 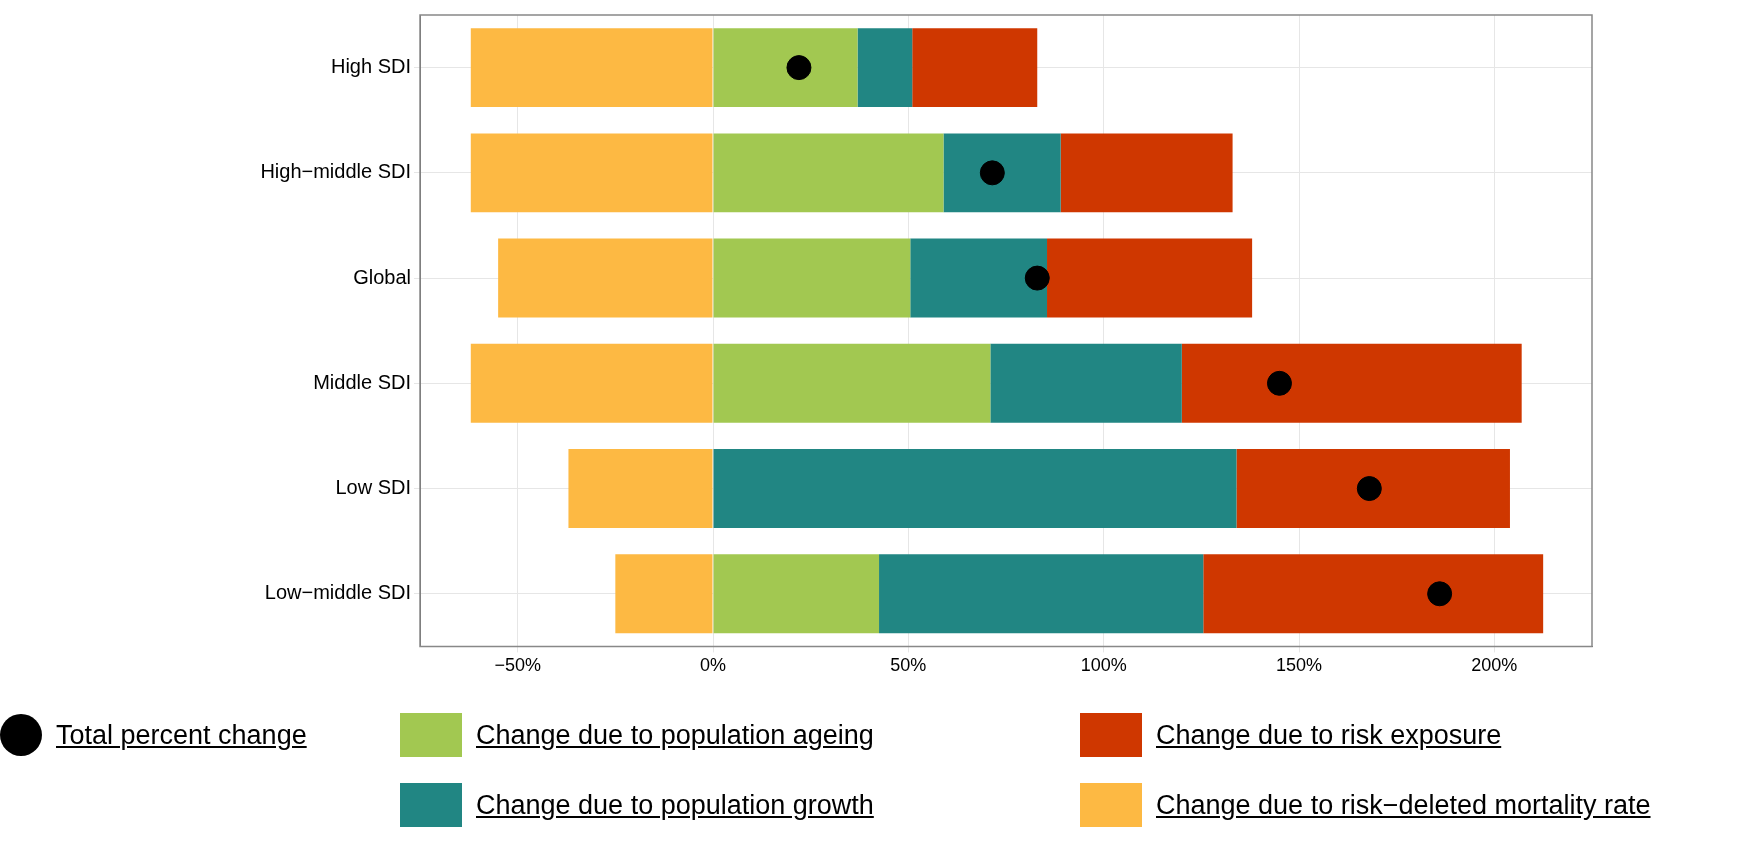 I want to click on y-tick-label: Global, so click(x=382, y=276).